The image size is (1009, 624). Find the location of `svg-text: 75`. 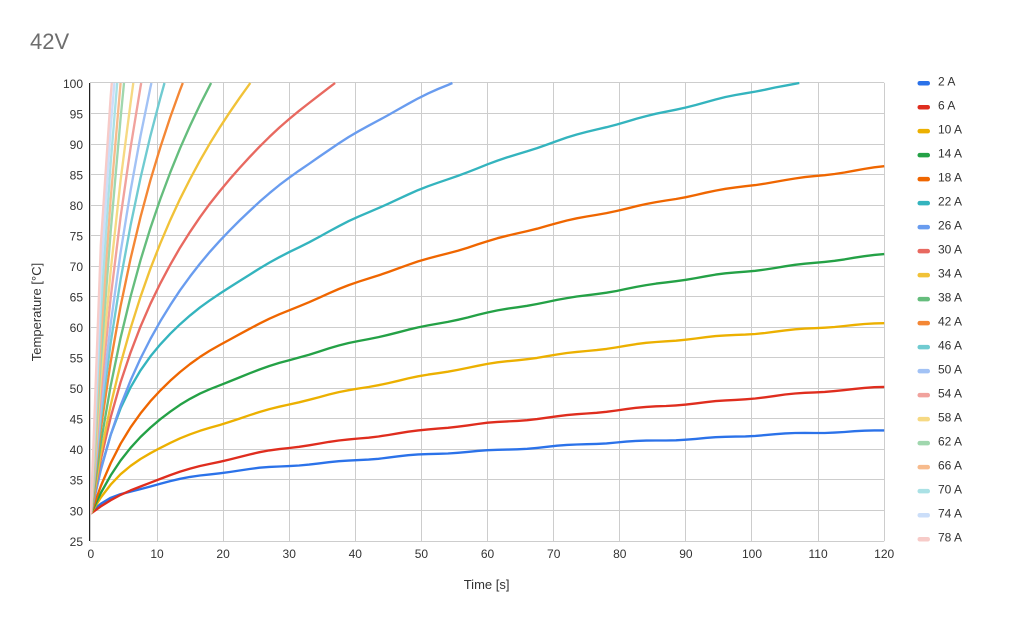

svg-text: 75 is located at coordinates (77, 237).